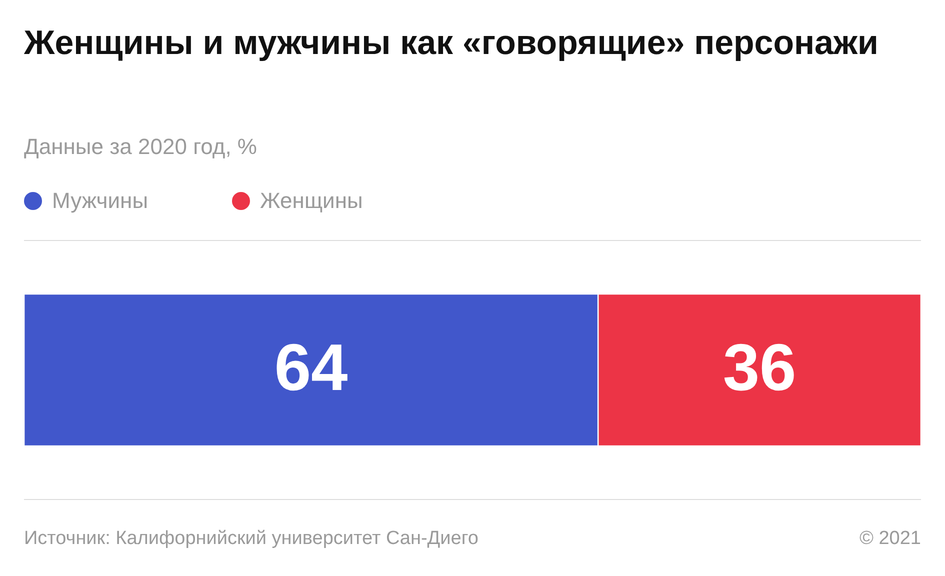 This screenshot has width=945, height=576. What do you see at coordinates (890, 539) in the screenshot?
I see `text: © 2021` at bounding box center [890, 539].